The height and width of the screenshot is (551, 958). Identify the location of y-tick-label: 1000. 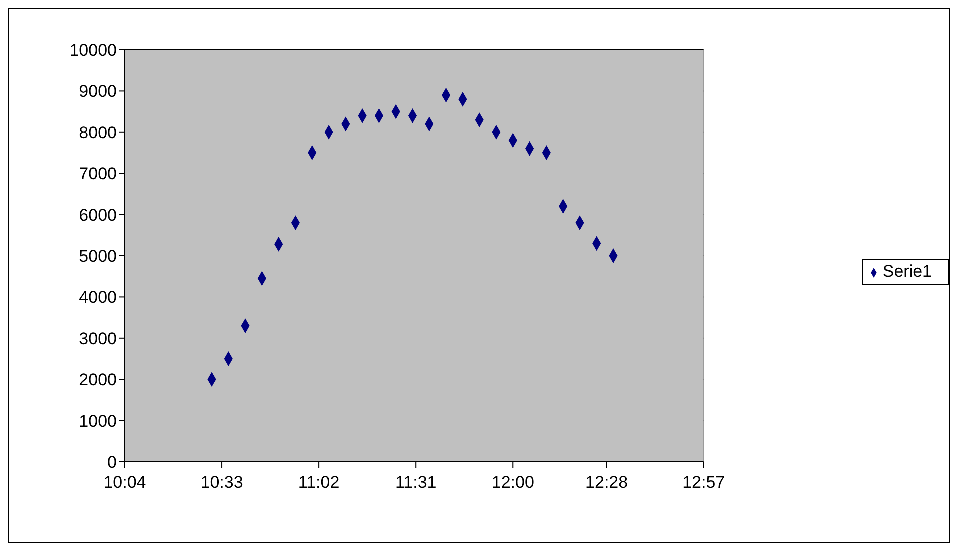
(98, 421).